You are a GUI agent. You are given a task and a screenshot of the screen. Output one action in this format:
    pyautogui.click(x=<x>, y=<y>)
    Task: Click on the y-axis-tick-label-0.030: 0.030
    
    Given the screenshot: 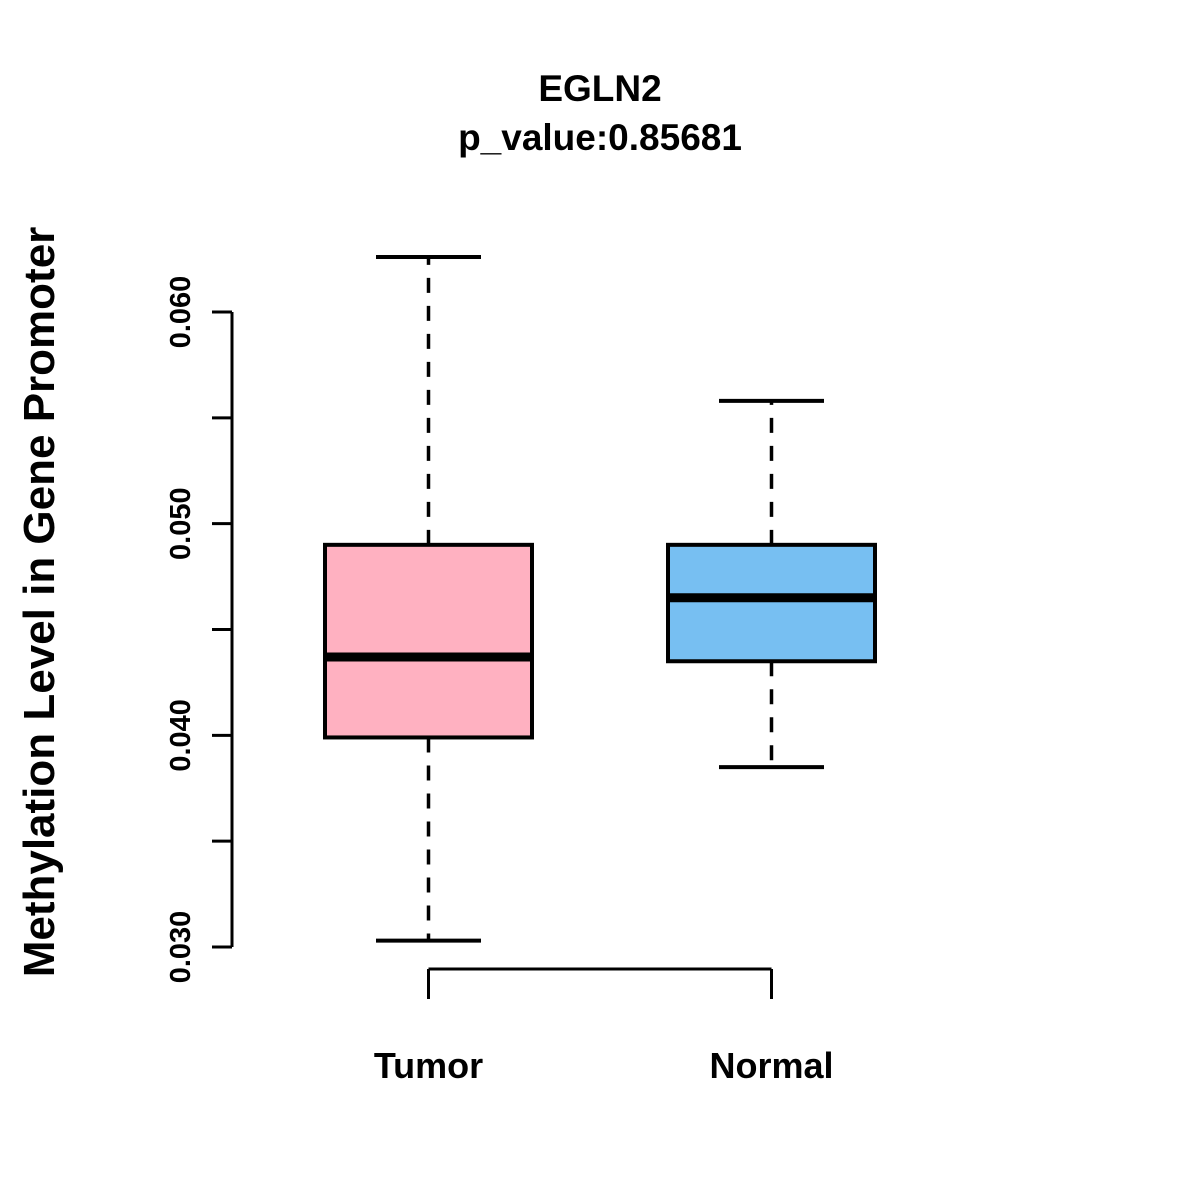 What is the action you would take?
    pyautogui.click(x=181, y=947)
    